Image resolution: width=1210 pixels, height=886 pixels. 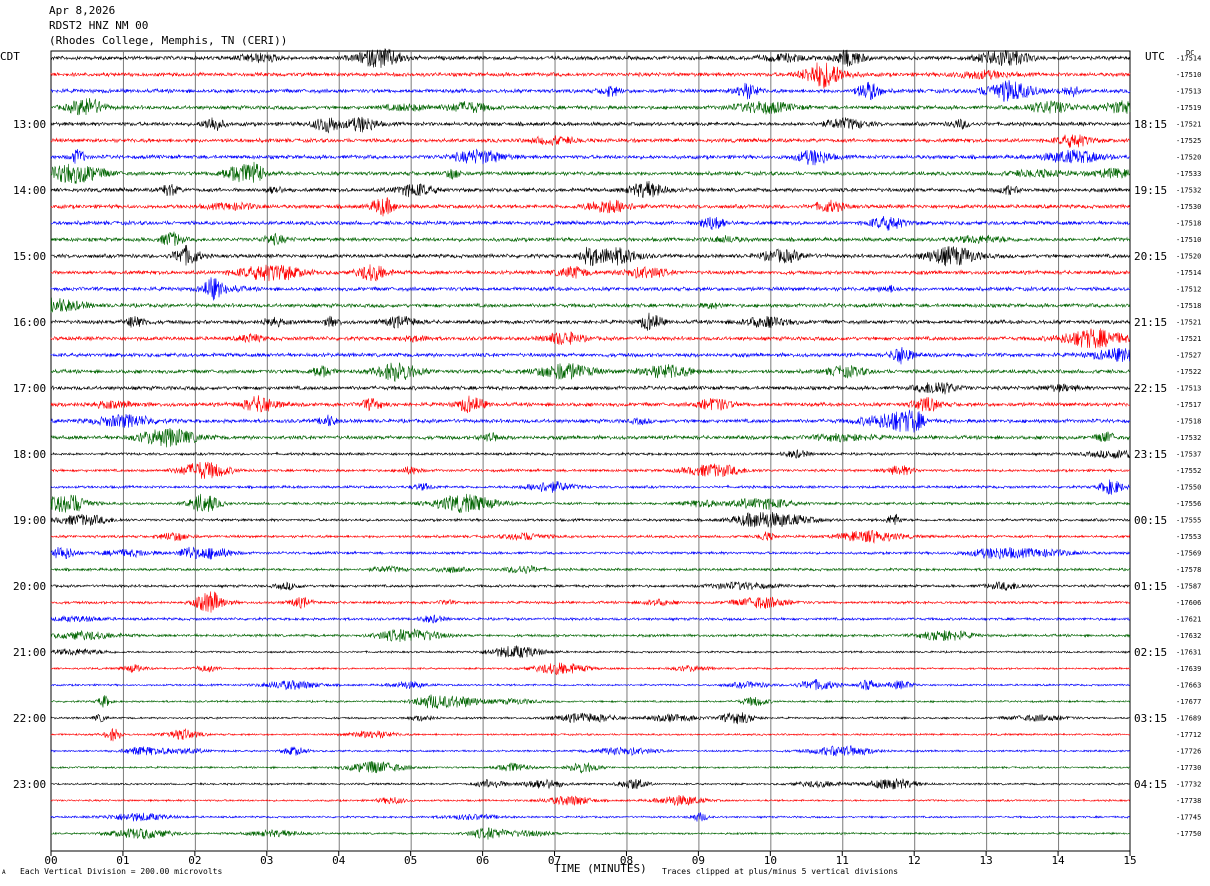 I want to click on dc-offset-label: -17533, so click(x=1188, y=174).